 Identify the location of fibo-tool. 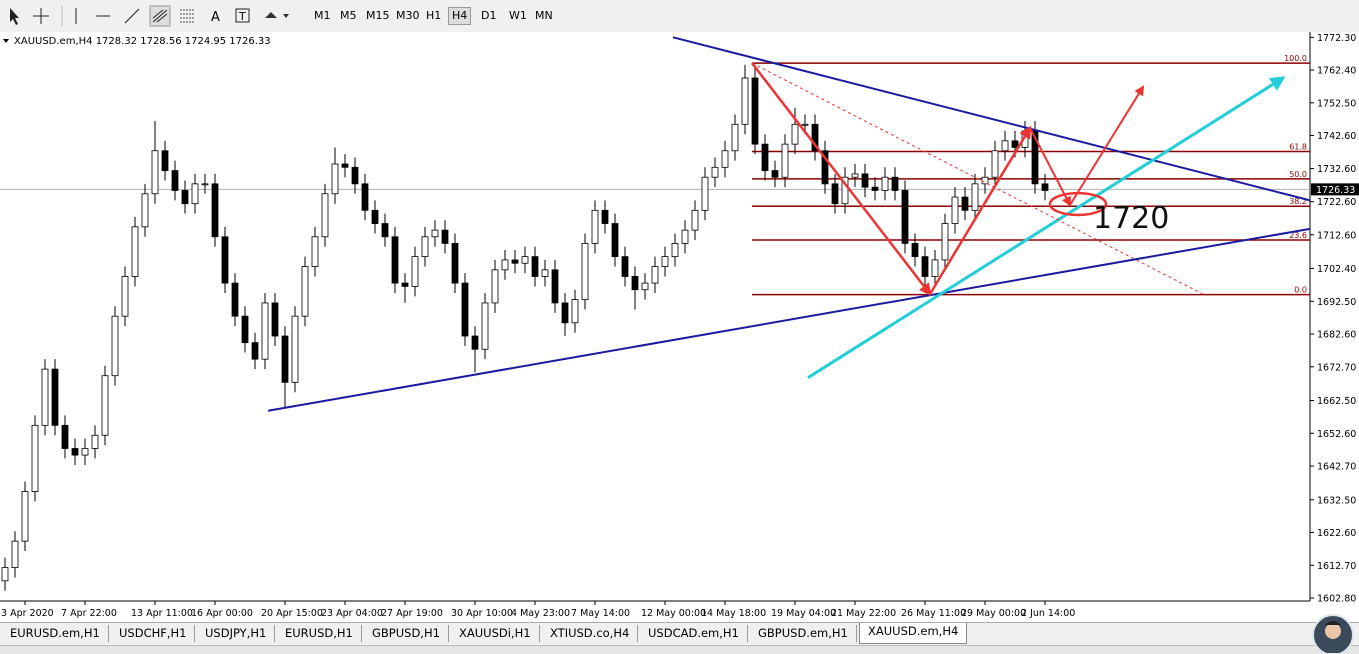
(187, 16).